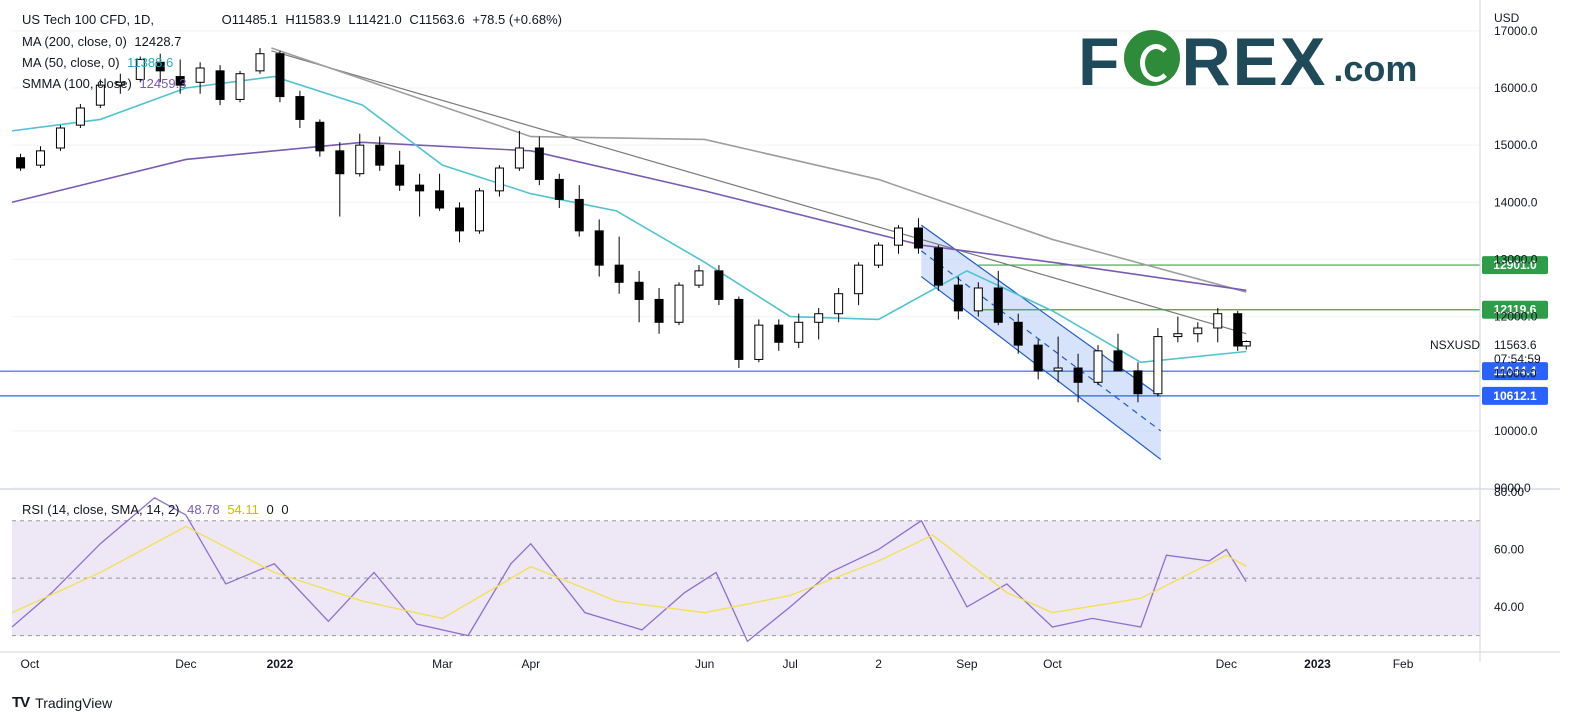 This screenshot has height=727, width=1575. Describe the element at coordinates (158, 41) in the screenshot. I see `ma200-value: 12428.7` at that location.